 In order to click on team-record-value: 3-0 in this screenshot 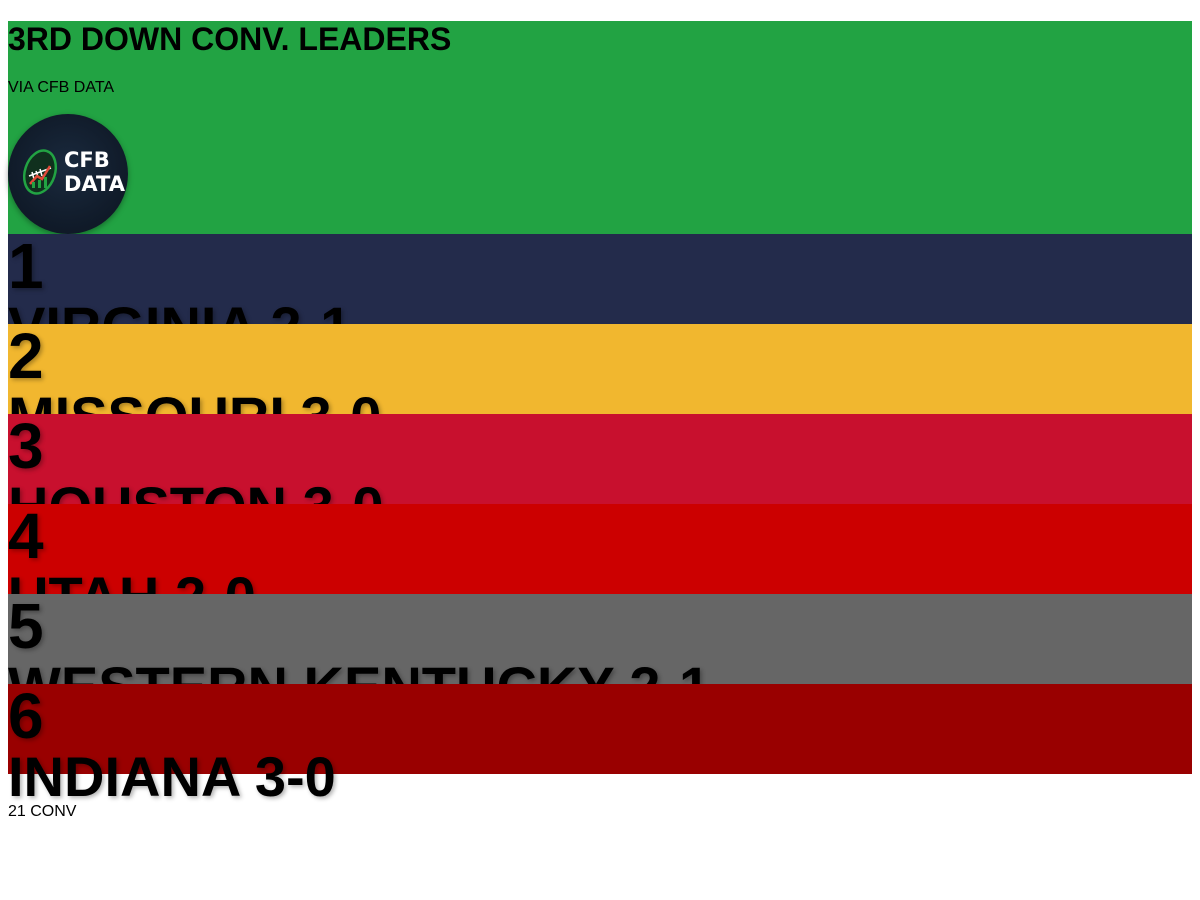, I will do `click(295, 776)`.